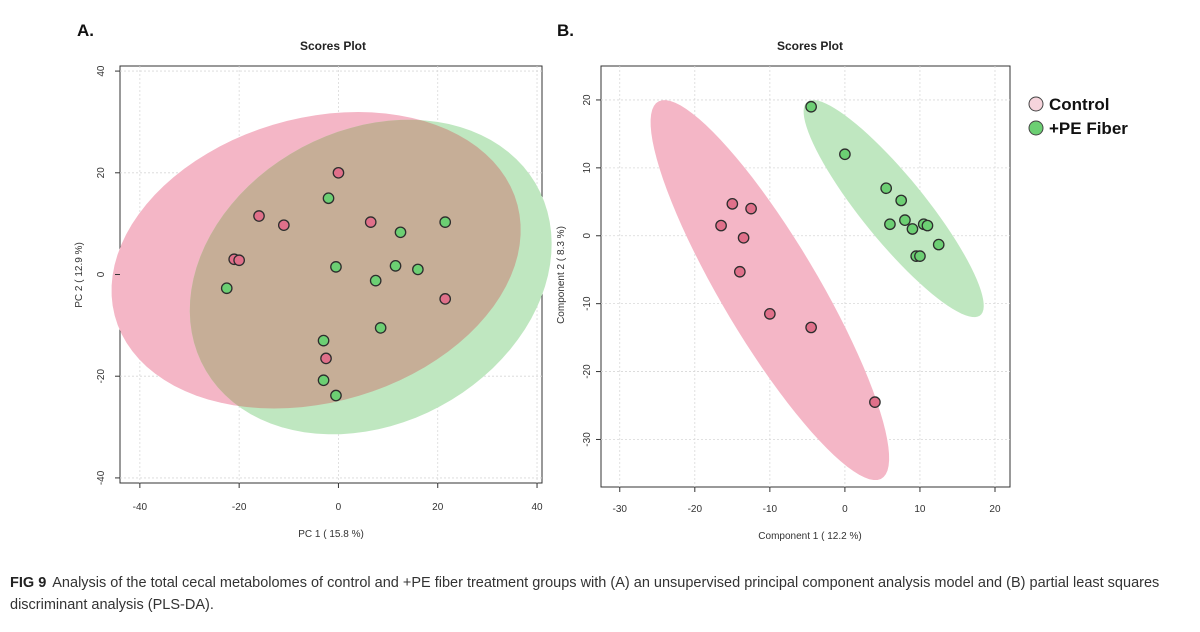 This screenshot has width=1200, height=632. I want to click on ellipse-control, so click(770, 290).